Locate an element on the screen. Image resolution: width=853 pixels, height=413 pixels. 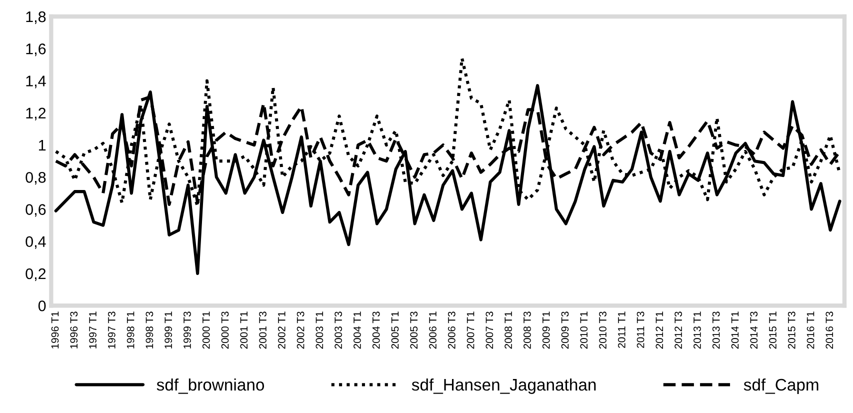
legend-label: sdf_Capm is located at coordinates (781, 386).